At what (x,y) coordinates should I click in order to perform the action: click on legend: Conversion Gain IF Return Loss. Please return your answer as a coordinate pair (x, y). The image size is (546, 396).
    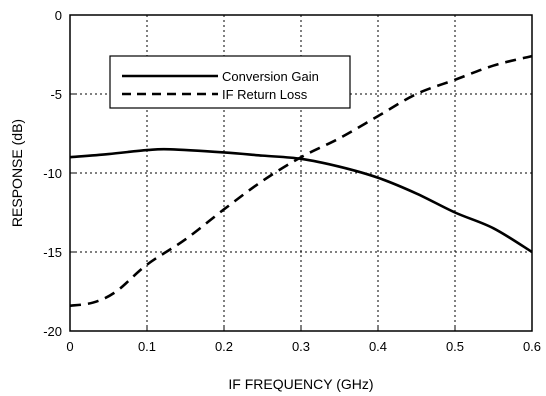
    Looking at the image, I should click on (230, 82).